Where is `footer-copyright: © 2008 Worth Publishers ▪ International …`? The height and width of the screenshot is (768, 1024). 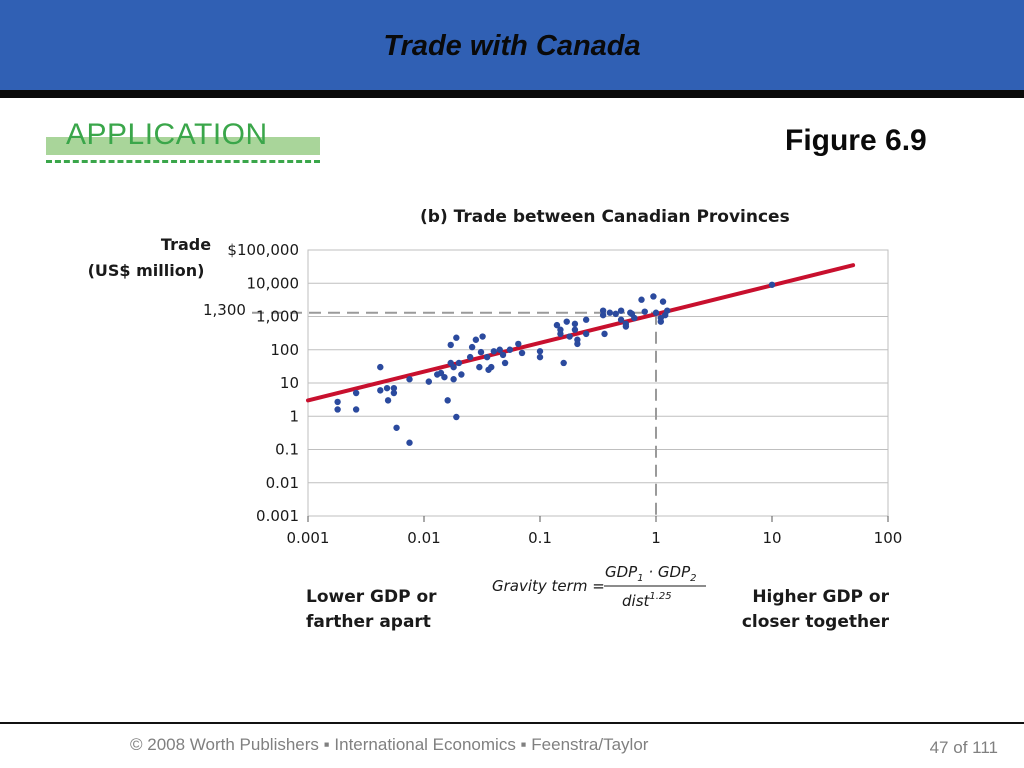 footer-copyright: © 2008 Worth Publishers ▪ International … is located at coordinates (389, 744).